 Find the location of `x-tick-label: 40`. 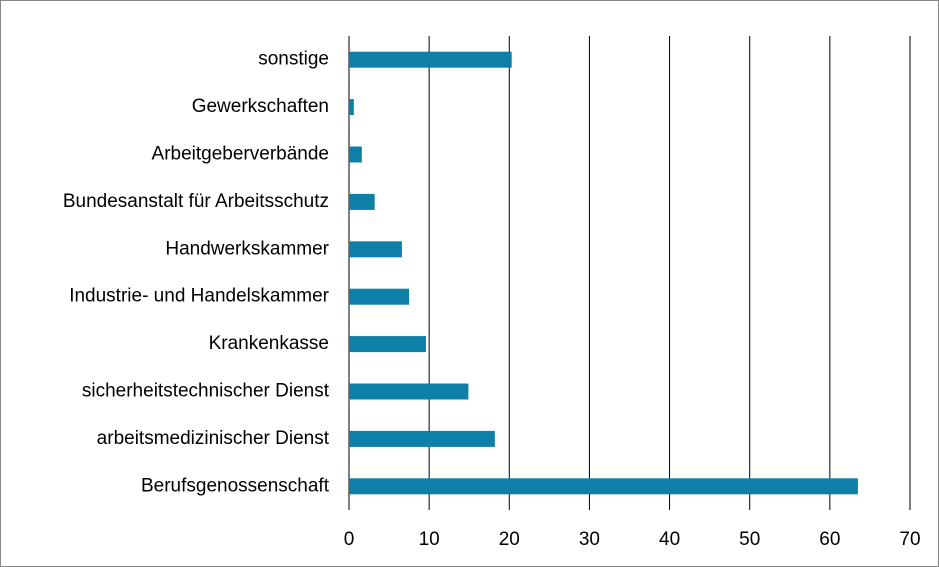

x-tick-label: 40 is located at coordinates (669, 539).